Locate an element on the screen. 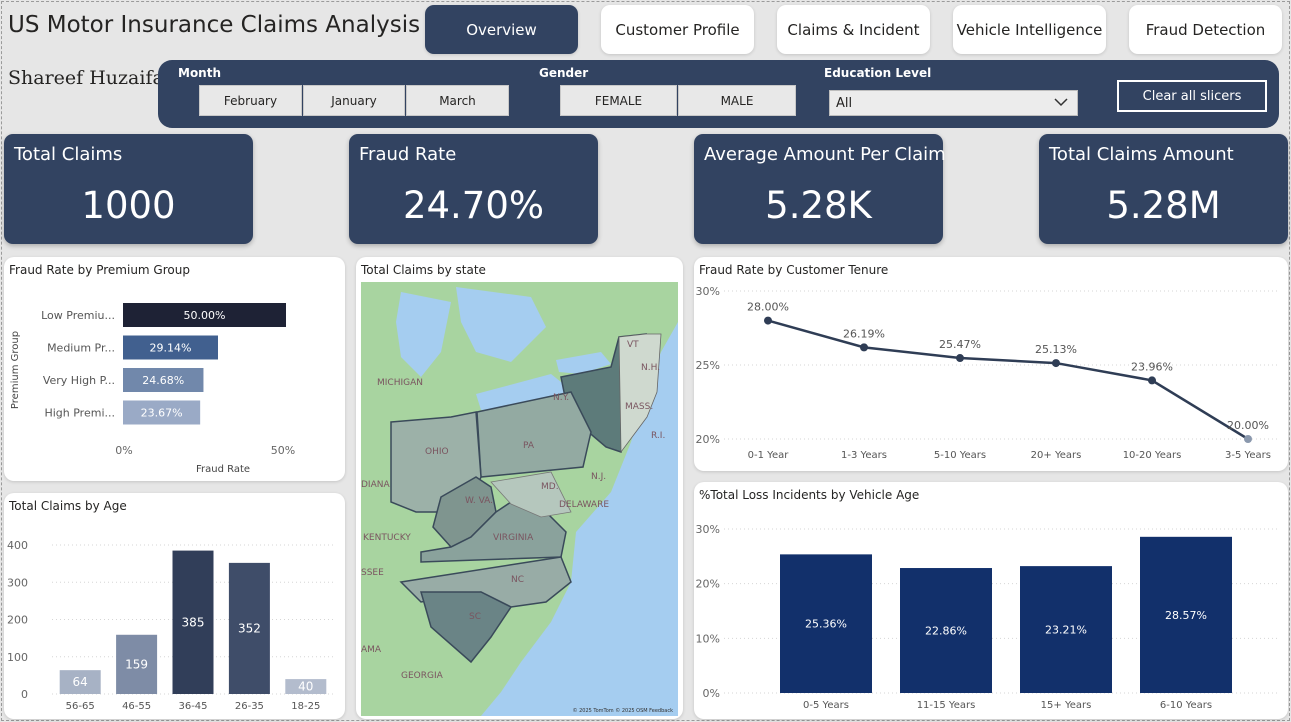 The height and width of the screenshot is (722, 1291). kpi-value: 5.28K is located at coordinates (818, 205).